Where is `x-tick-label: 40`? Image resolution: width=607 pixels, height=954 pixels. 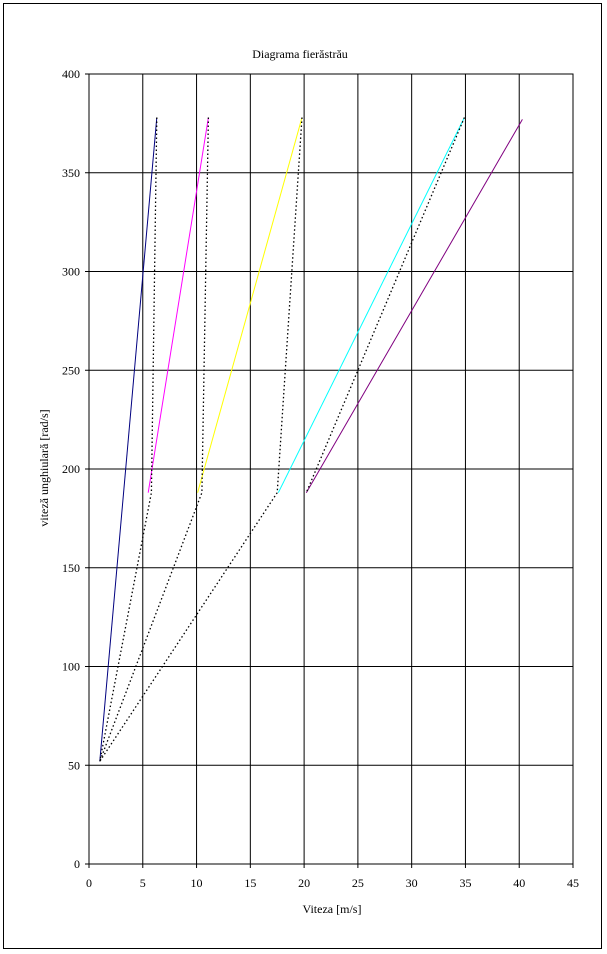
x-tick-label: 40 is located at coordinates (519, 883).